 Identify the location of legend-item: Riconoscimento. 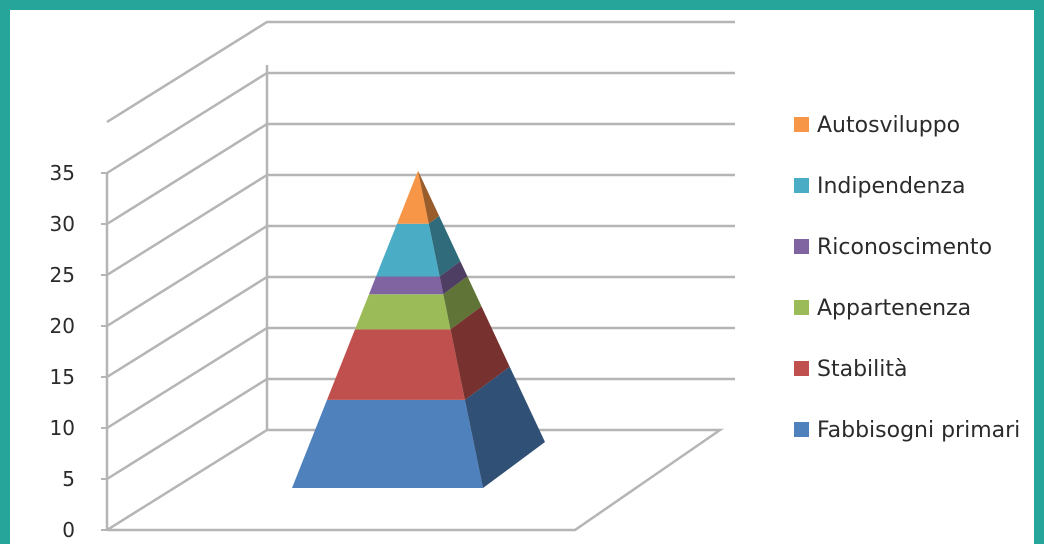
(893, 247).